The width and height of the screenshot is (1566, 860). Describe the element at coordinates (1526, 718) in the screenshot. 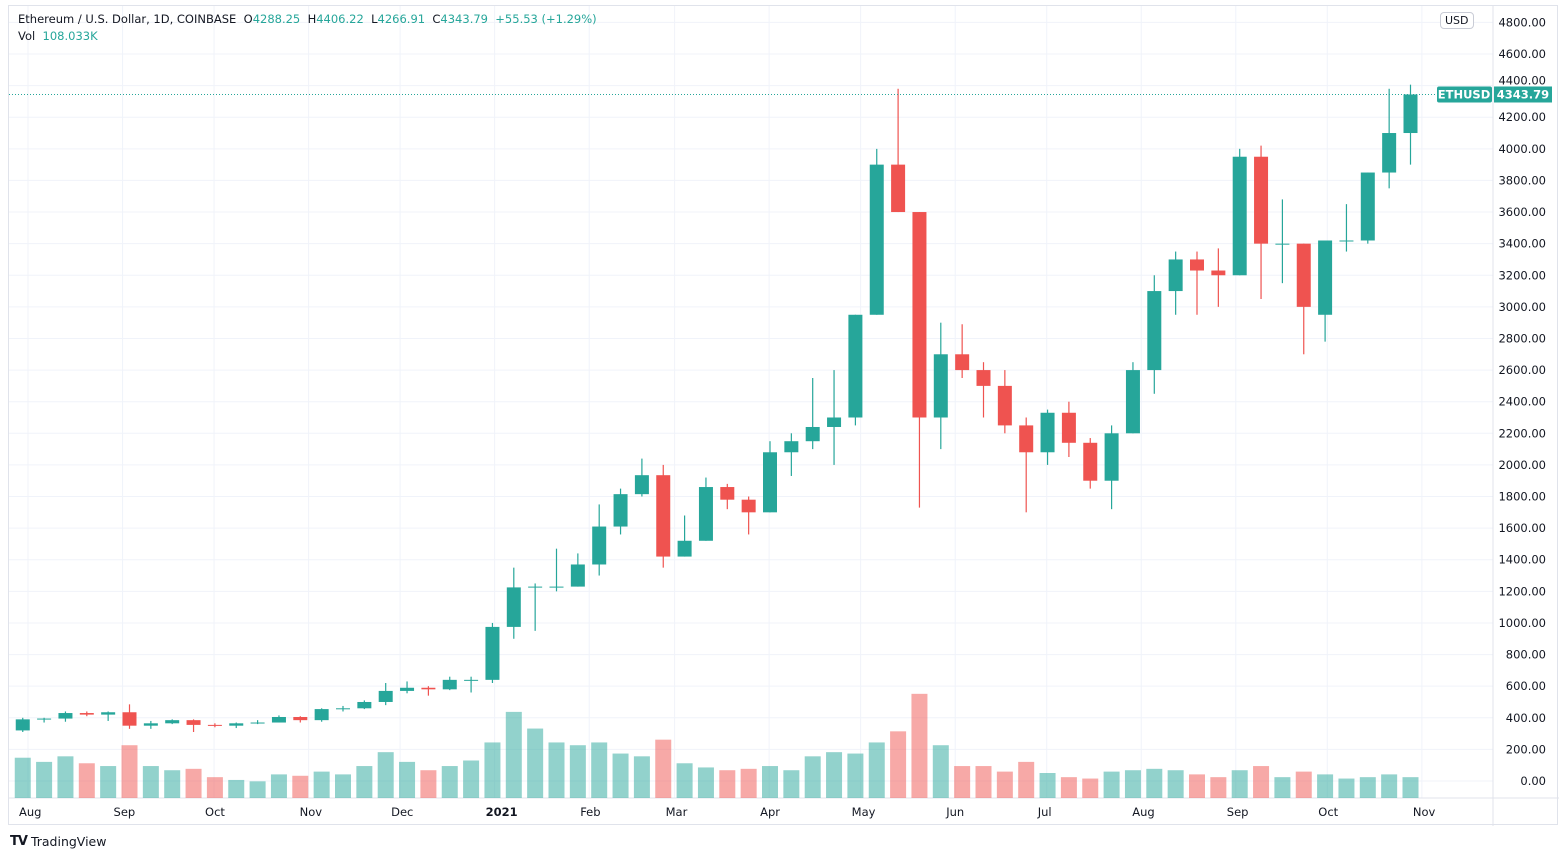

I see `price-axis-label: 400.00` at that location.